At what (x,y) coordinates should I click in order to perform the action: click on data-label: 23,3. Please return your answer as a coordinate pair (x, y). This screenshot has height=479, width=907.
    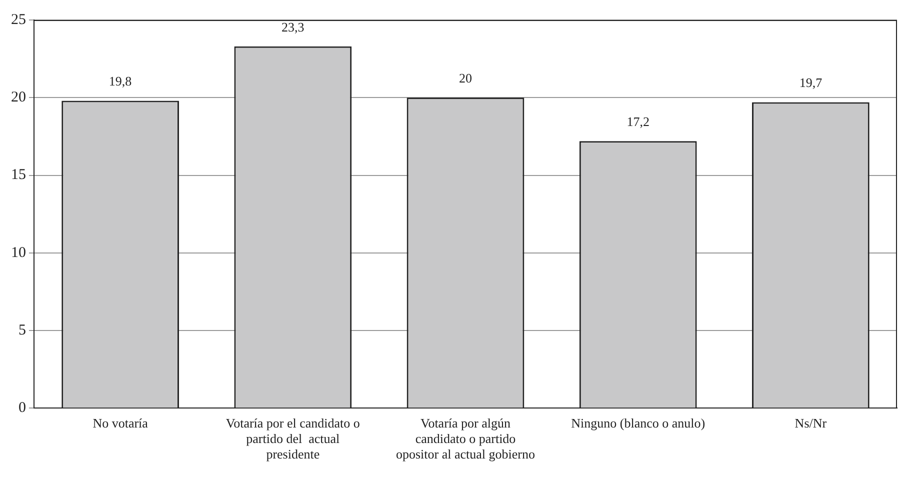
    Looking at the image, I should click on (293, 26).